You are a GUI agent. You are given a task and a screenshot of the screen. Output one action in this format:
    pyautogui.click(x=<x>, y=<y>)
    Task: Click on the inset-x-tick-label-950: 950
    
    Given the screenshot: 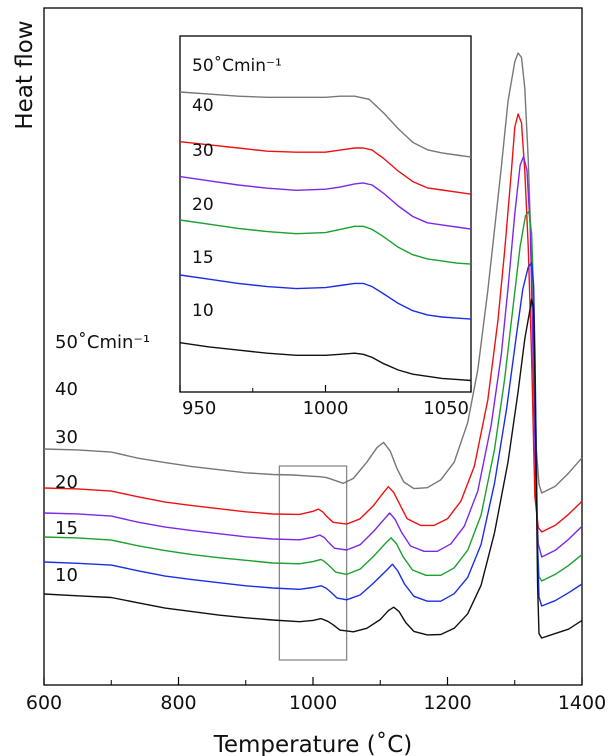 What is the action you would take?
    pyautogui.click(x=199, y=408)
    